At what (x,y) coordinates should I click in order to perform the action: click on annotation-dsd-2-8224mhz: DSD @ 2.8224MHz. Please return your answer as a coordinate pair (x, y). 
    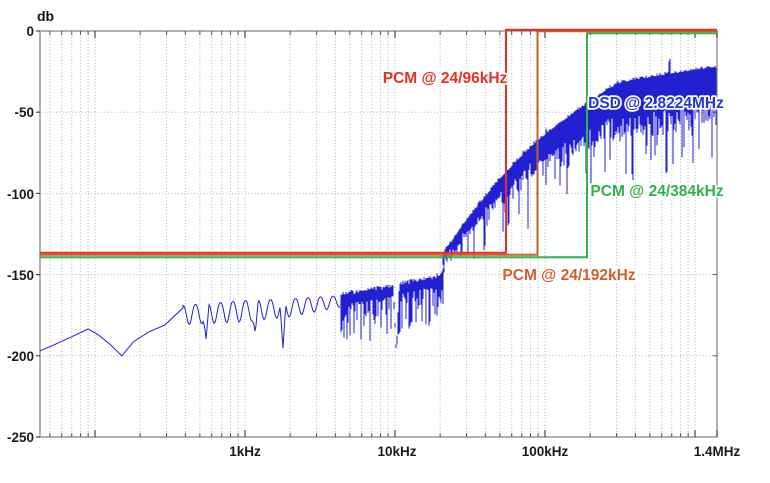
    Looking at the image, I should click on (656, 103).